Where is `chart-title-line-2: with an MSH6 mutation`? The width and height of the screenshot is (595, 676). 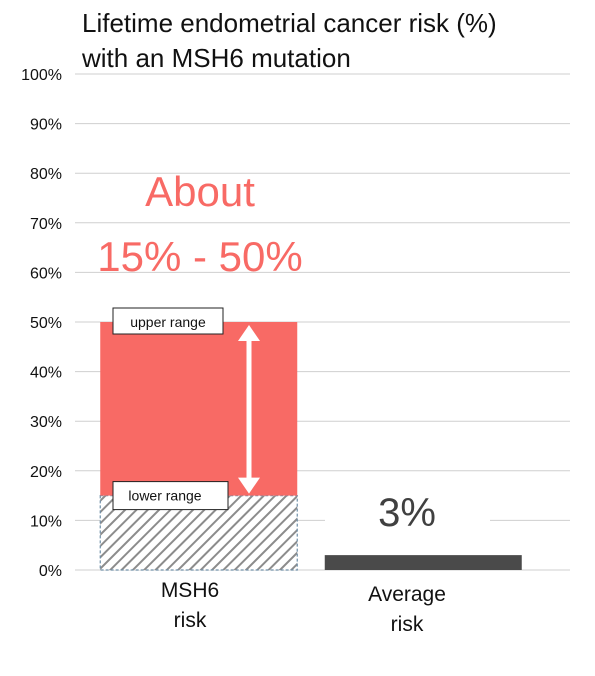
chart-title-line-2: with an MSH6 mutation is located at coordinates (216, 58).